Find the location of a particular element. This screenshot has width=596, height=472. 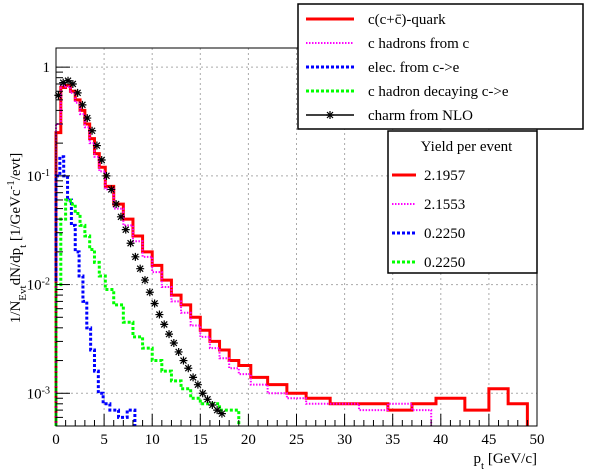

legend-box is located at coordinates (440, 66).